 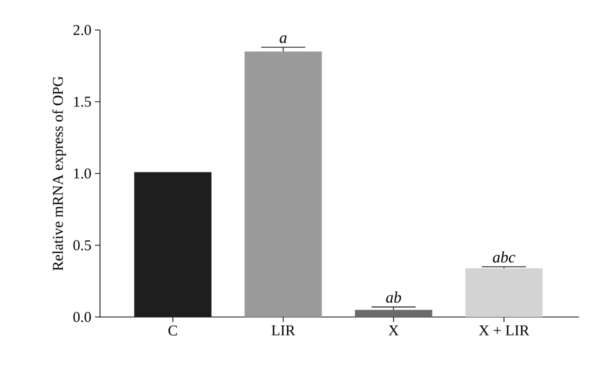 What do you see at coordinates (172, 331) in the screenshot?
I see `x-tick-label: C` at bounding box center [172, 331].